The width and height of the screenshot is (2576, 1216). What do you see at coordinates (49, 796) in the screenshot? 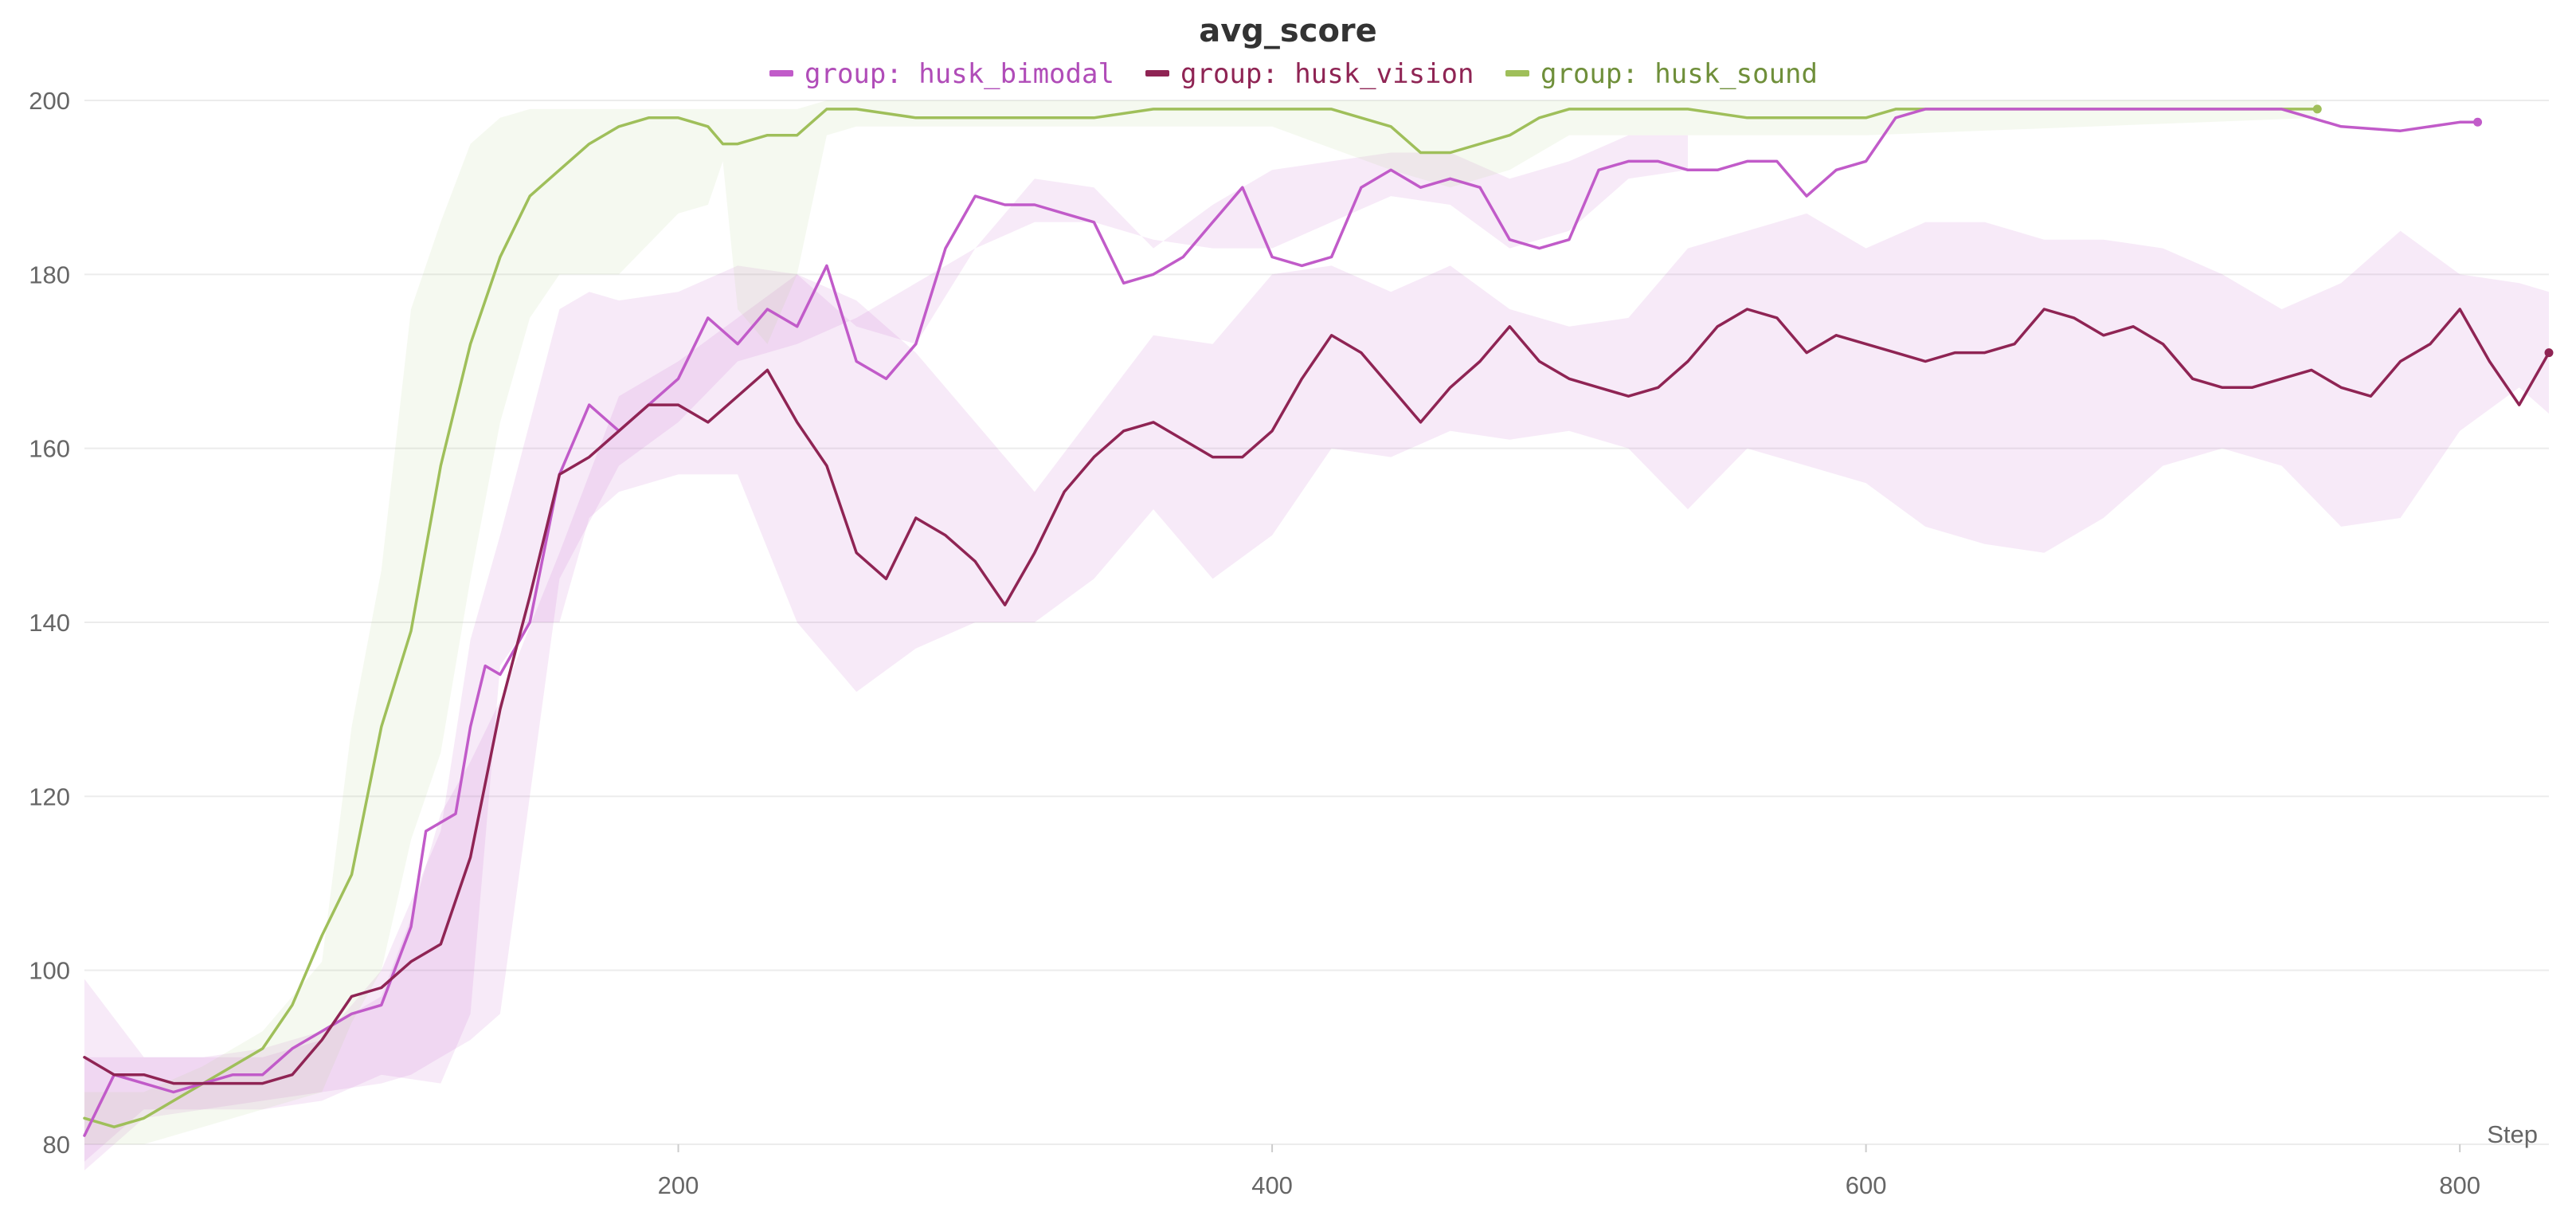
I see `y-tick-label: 120` at bounding box center [49, 796].